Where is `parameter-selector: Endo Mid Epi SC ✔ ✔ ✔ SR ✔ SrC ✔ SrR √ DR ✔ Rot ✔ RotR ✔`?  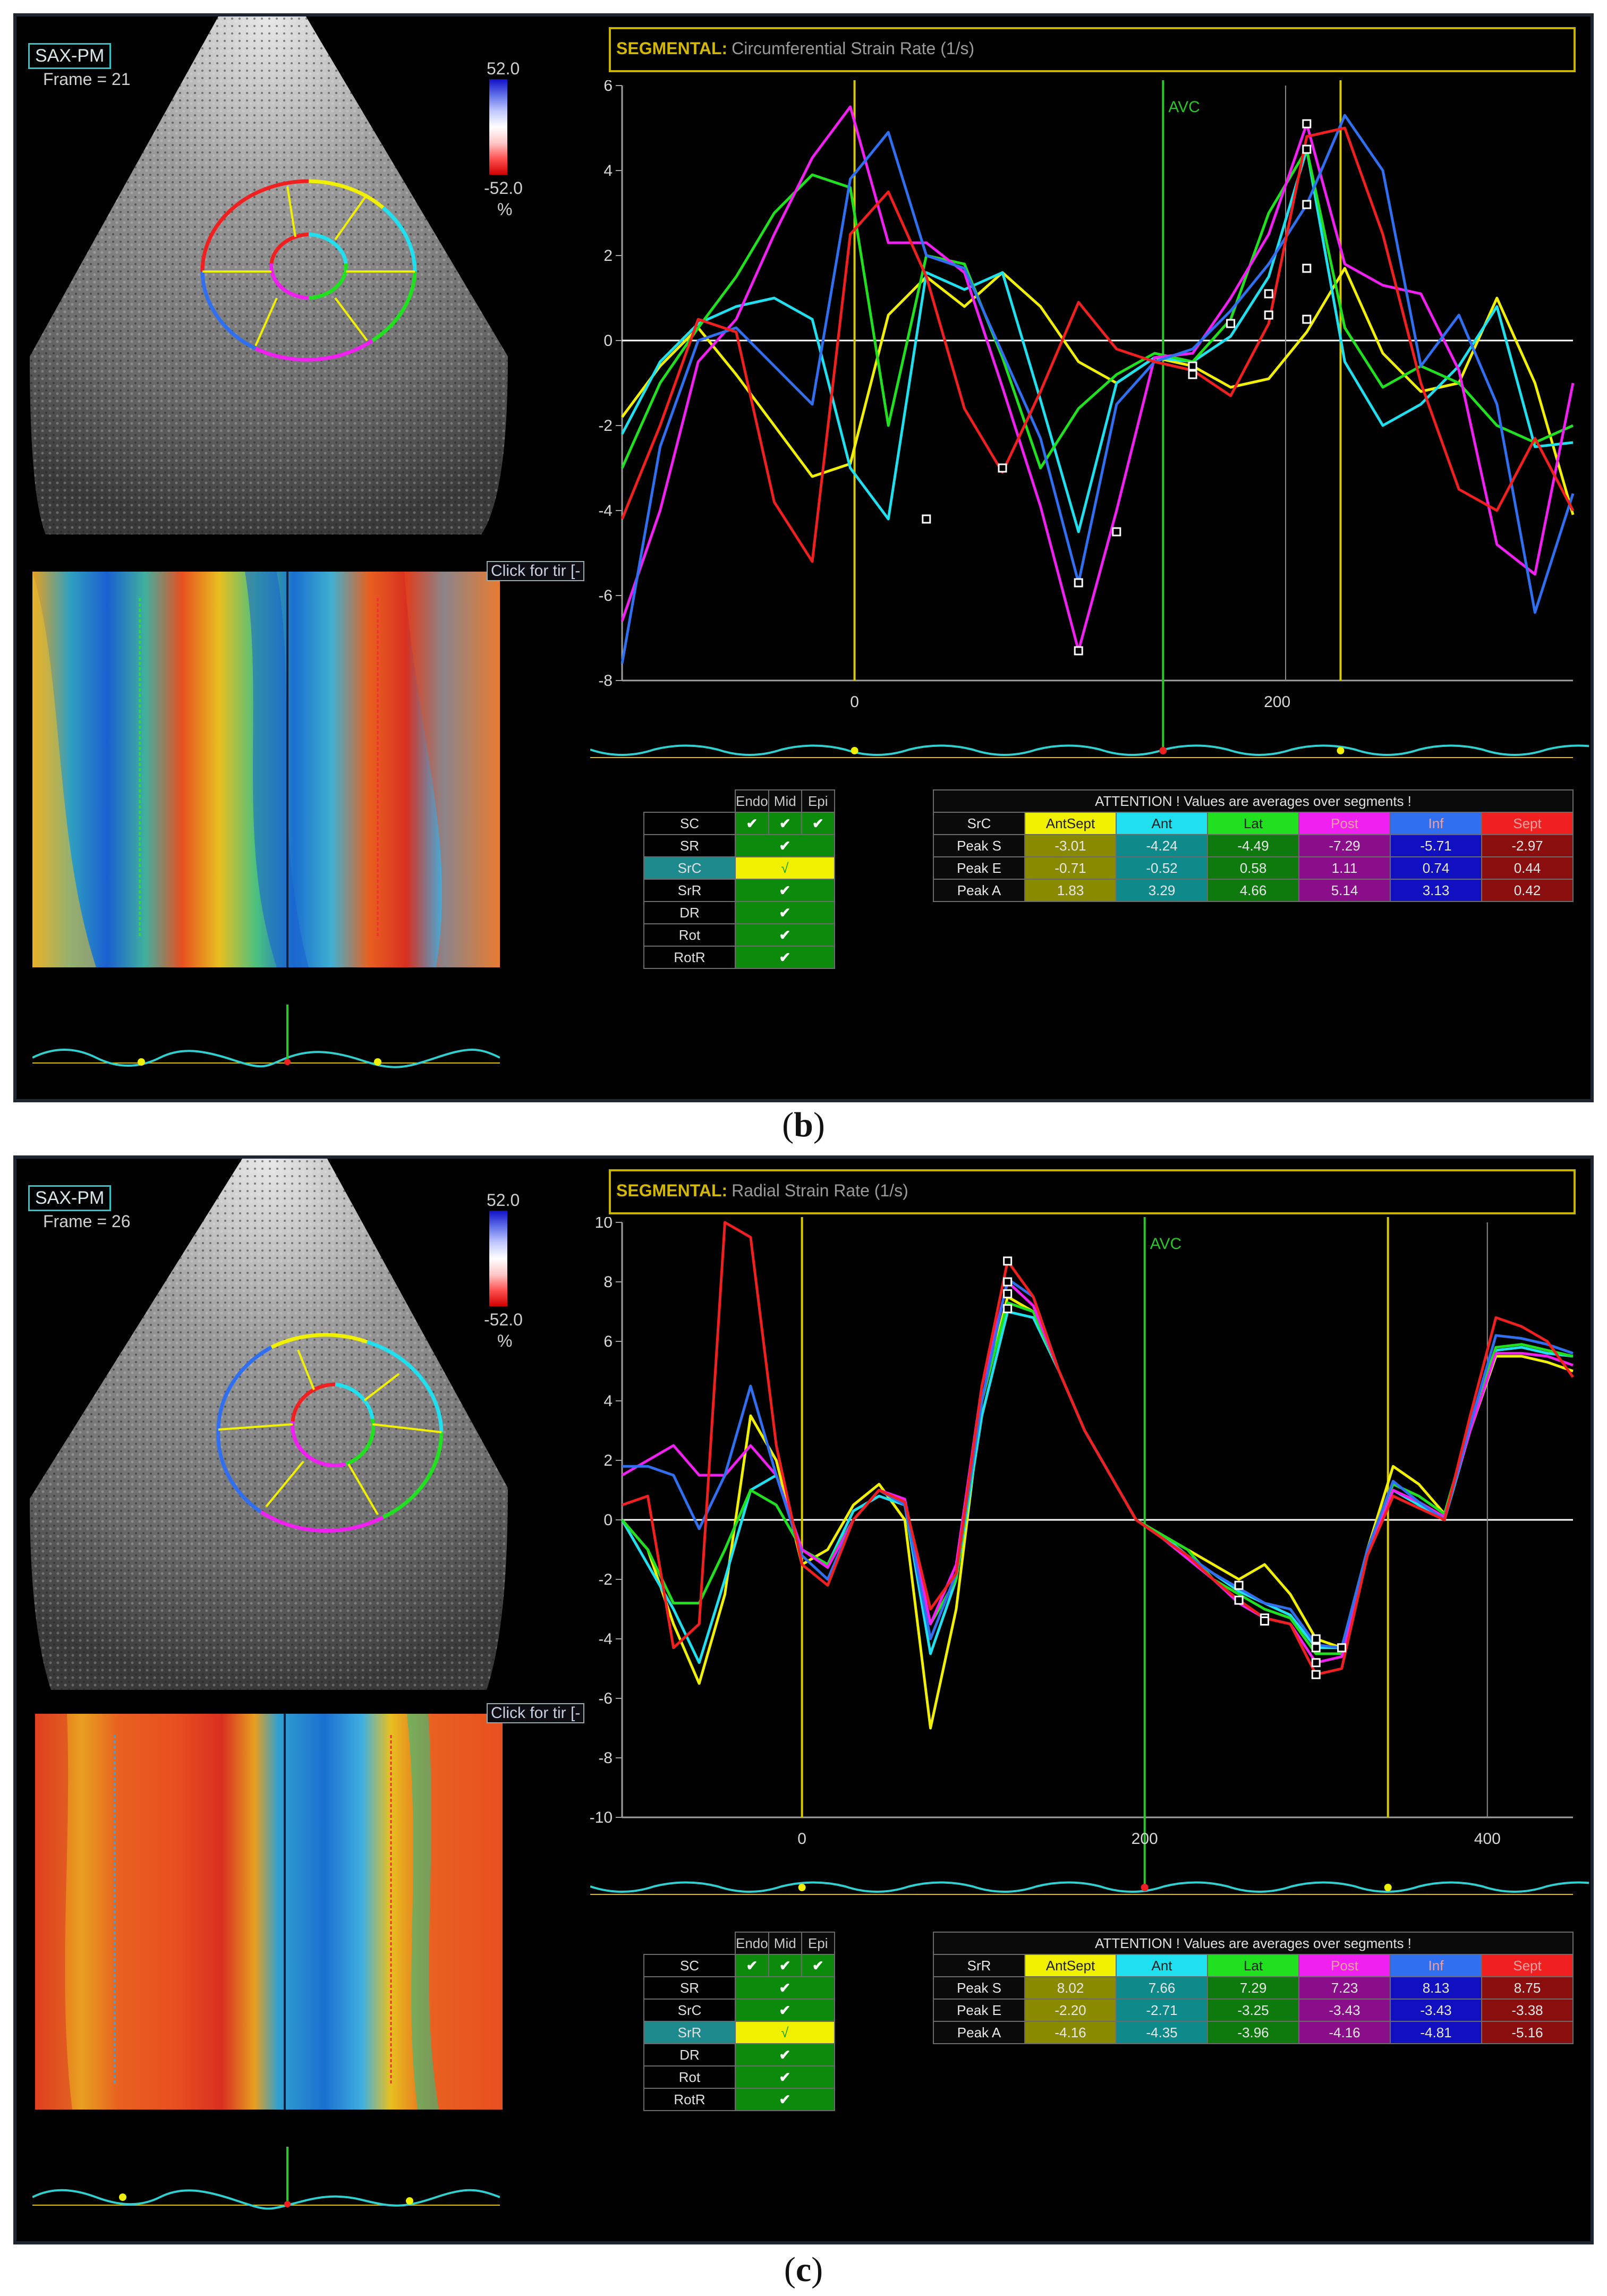 parameter-selector: Endo Mid Epi SC ✔ ✔ ✔ SR ✔ SrC ✔ SrR √ DR ✔ Rot ✔ RotR ✔ is located at coordinates (739, 2022).